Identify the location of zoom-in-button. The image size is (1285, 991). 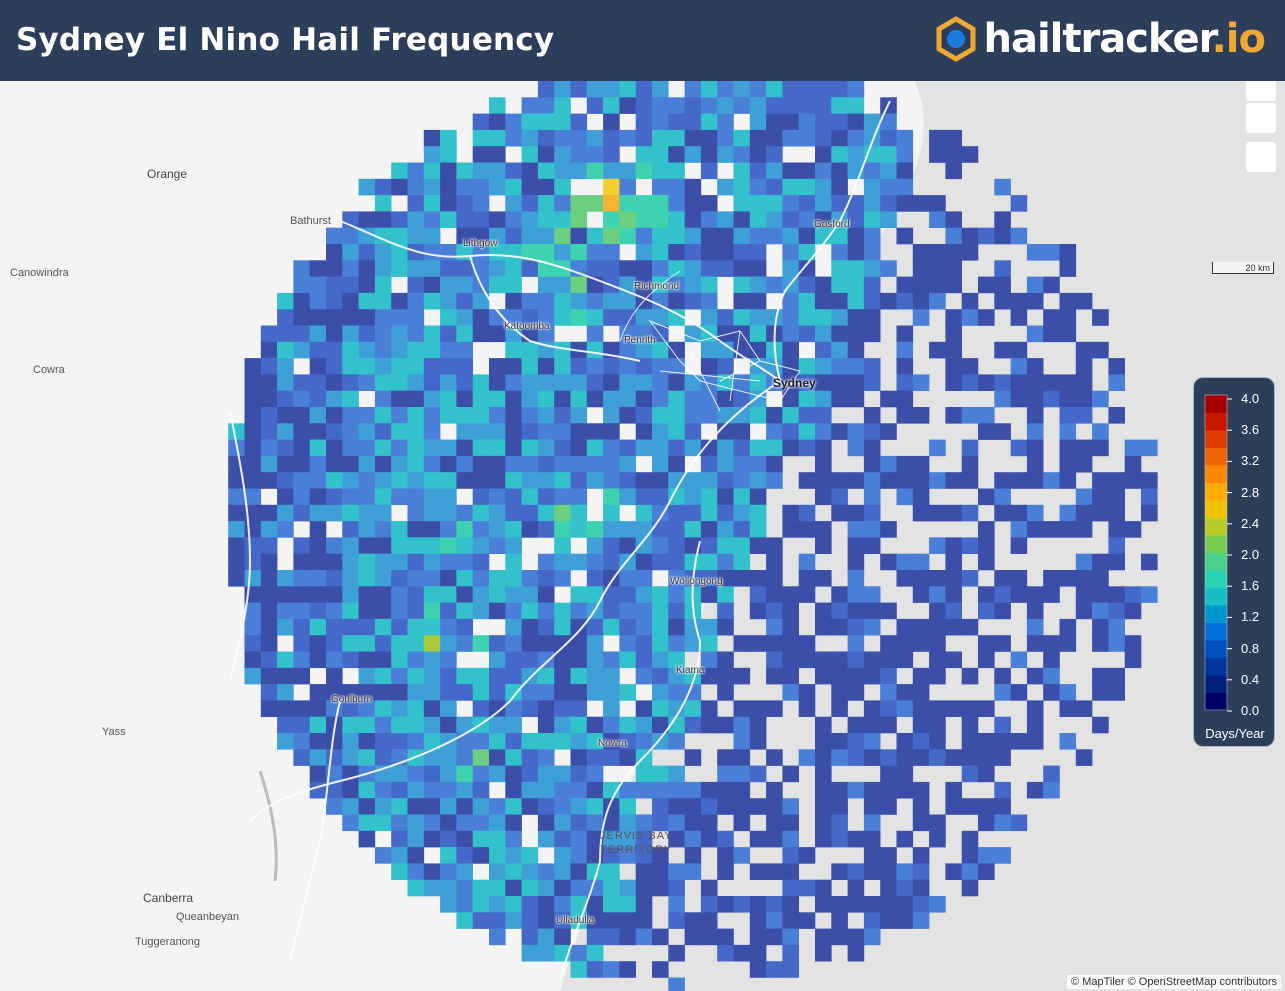
(1261, 91).